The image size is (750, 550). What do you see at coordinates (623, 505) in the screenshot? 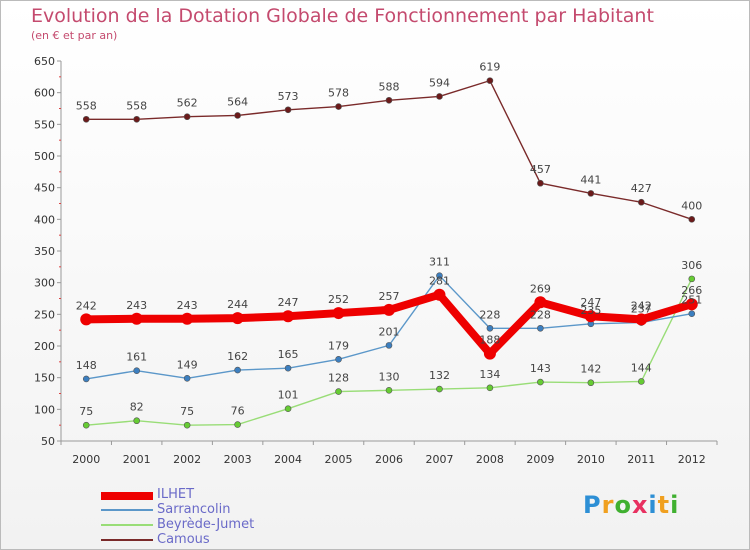
I see `logo-letter: o` at bounding box center [623, 505].